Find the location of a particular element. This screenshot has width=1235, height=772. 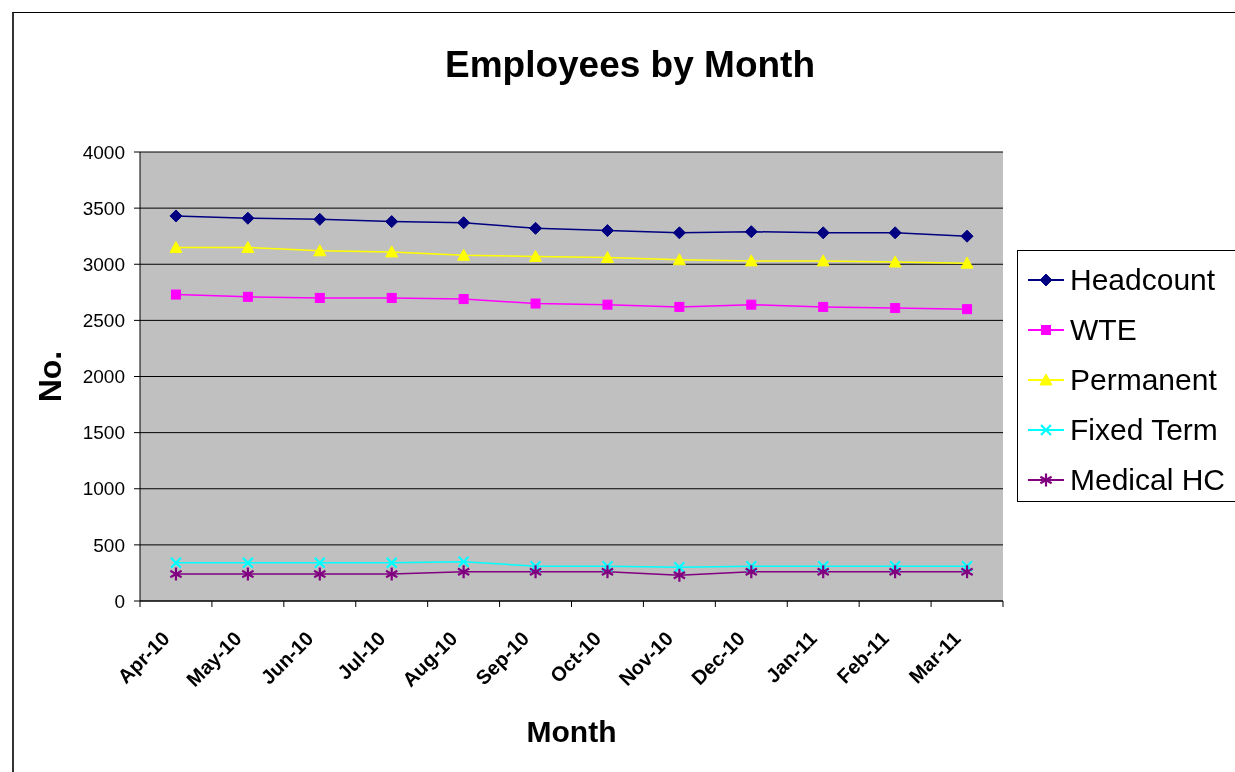

legend-label: WTE is located at coordinates (1103, 330).